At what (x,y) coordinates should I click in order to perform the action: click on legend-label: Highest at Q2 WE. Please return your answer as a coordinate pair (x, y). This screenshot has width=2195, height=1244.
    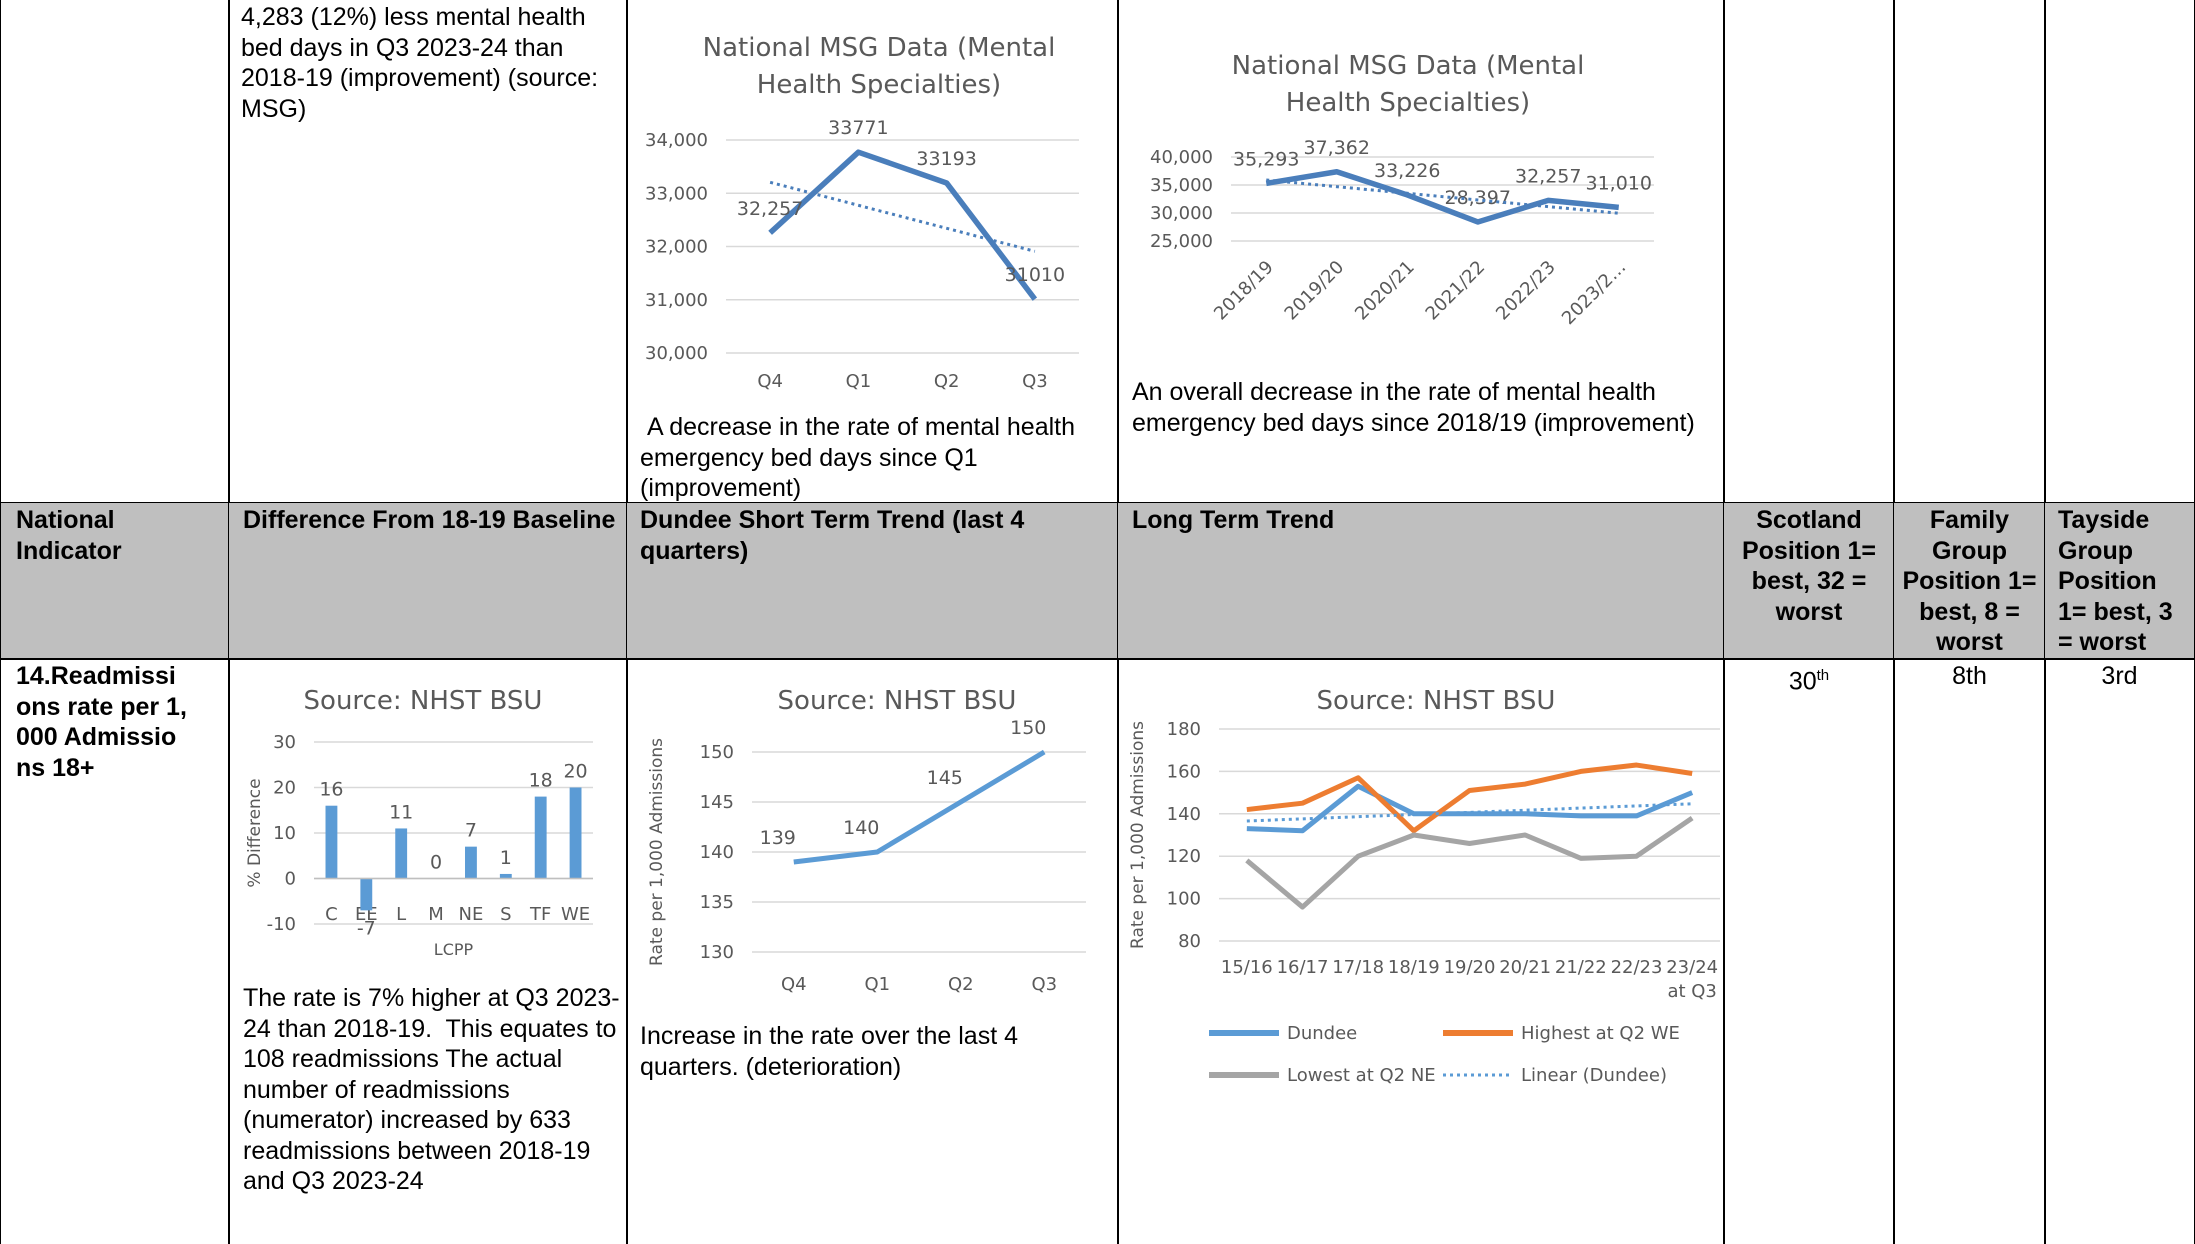
    Looking at the image, I should click on (1600, 1033).